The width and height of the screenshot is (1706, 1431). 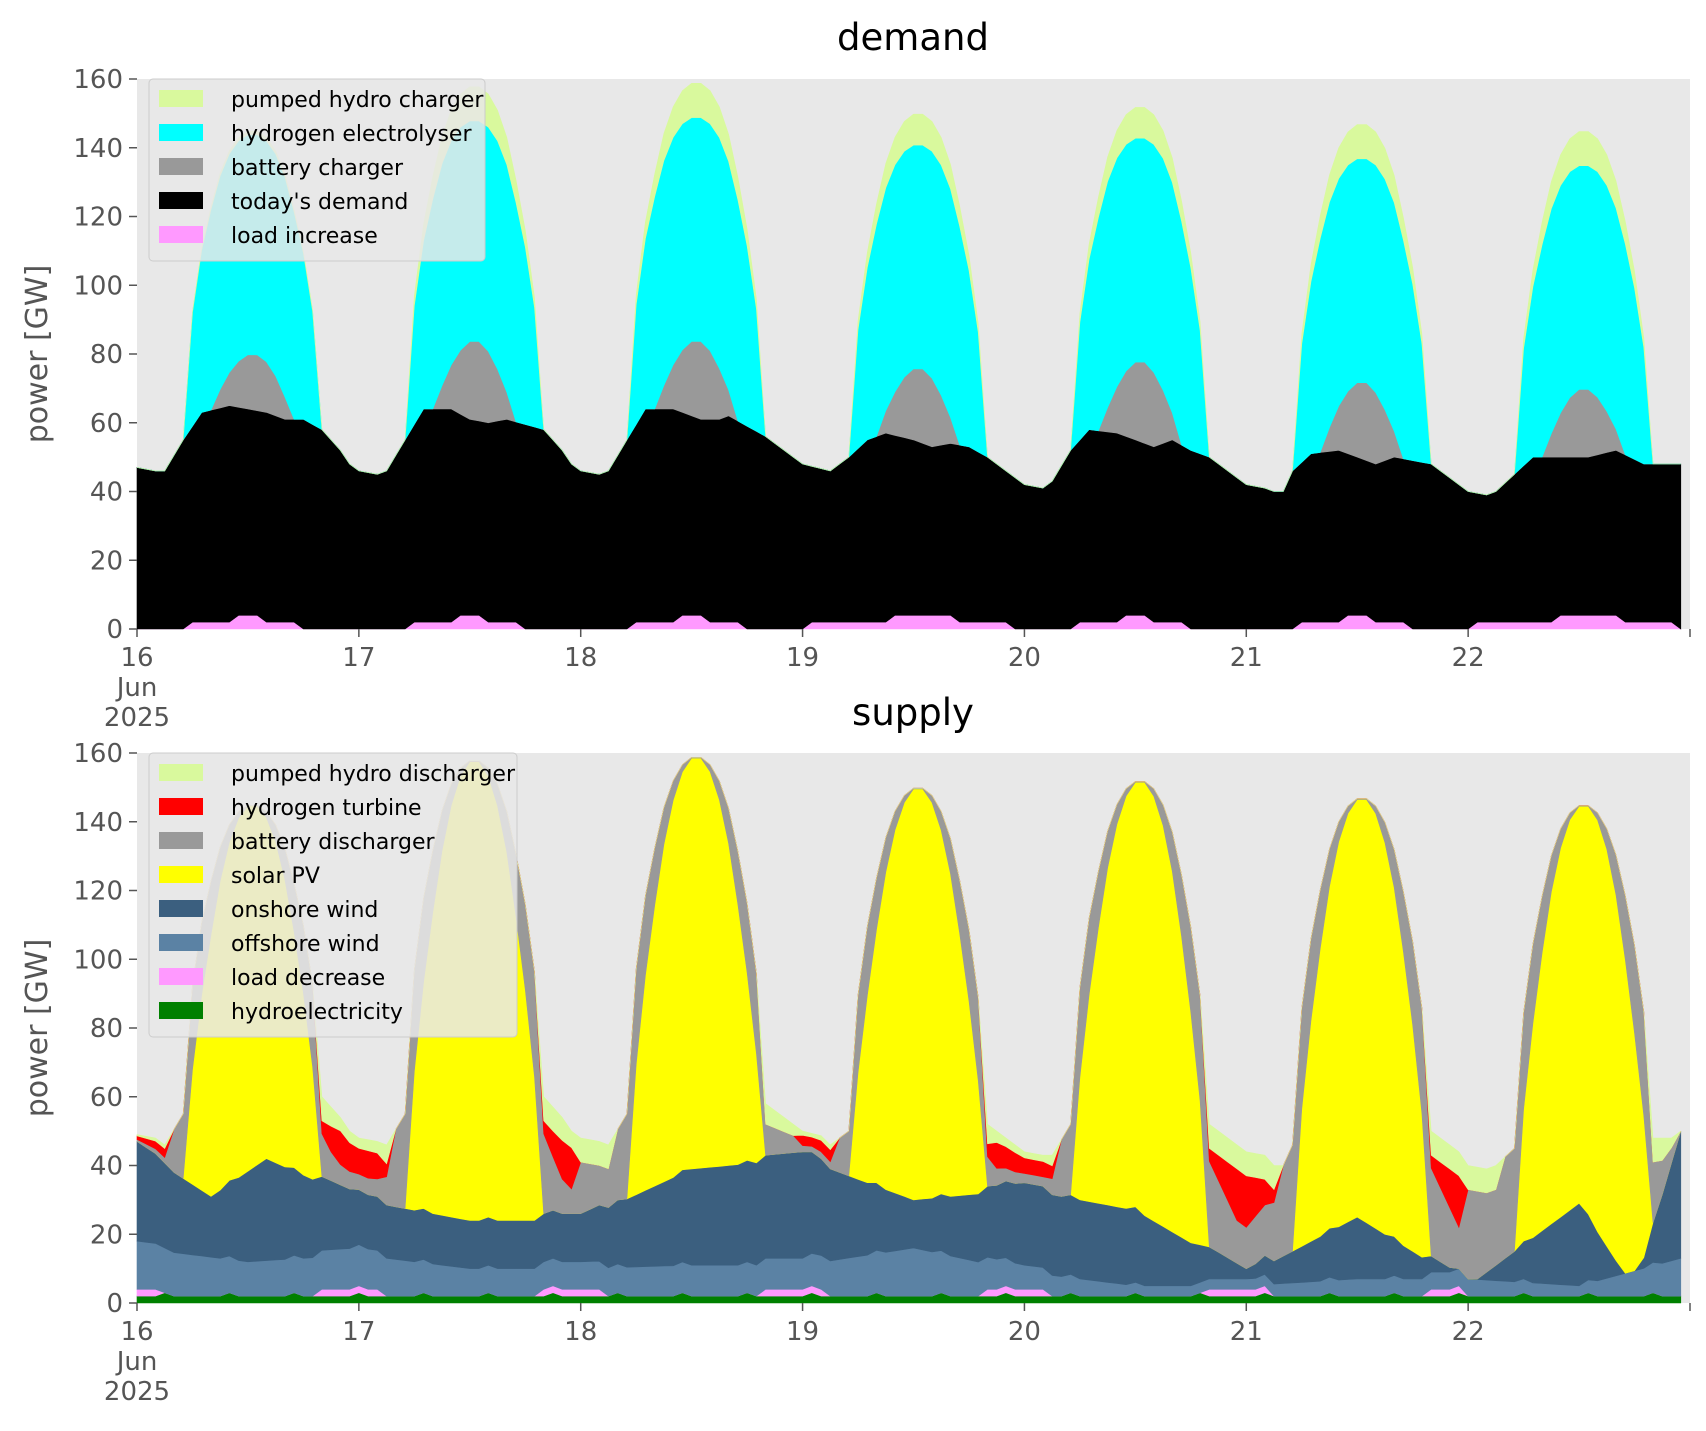 I want to click on load-increase-legend-swatch, so click(x=181, y=234).